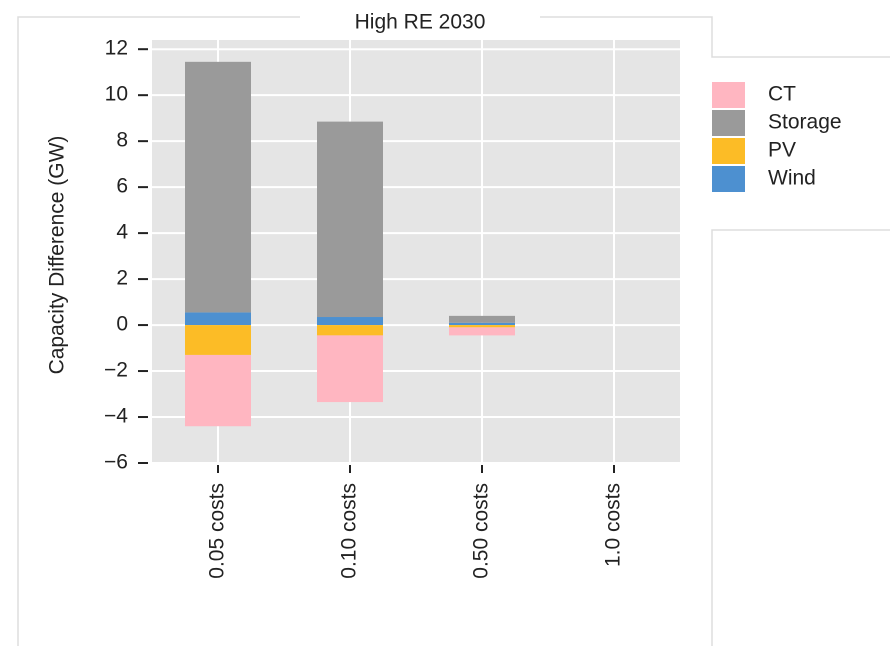 This screenshot has height=646, width=896. What do you see at coordinates (349, 531) in the screenshot?
I see `x-tick-label: 0.10 costs` at bounding box center [349, 531].